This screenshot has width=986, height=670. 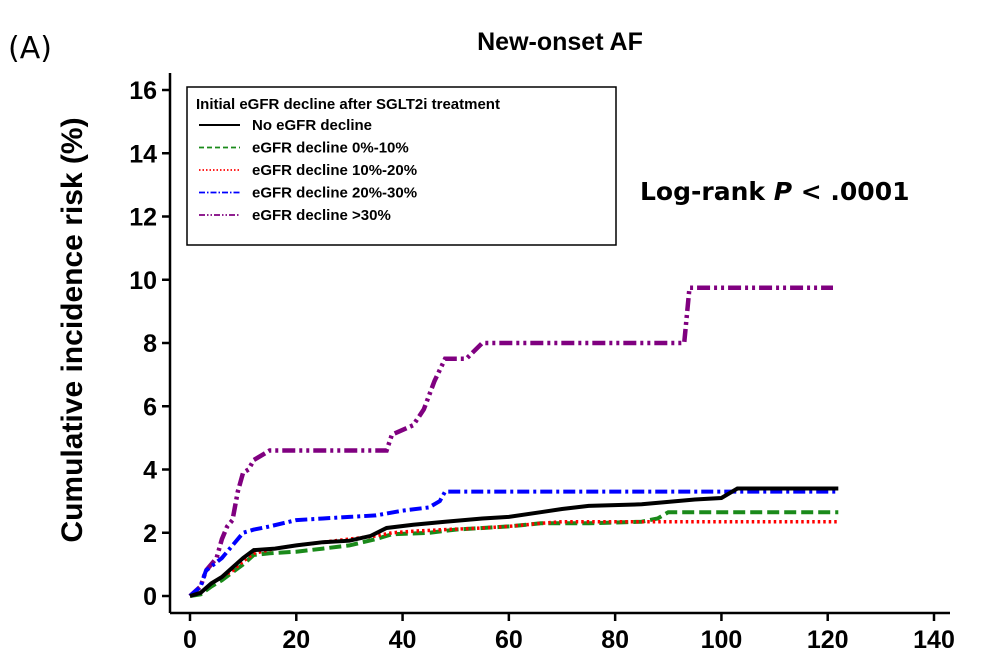 I want to click on y-tick-label: 14, so click(x=143, y=154).